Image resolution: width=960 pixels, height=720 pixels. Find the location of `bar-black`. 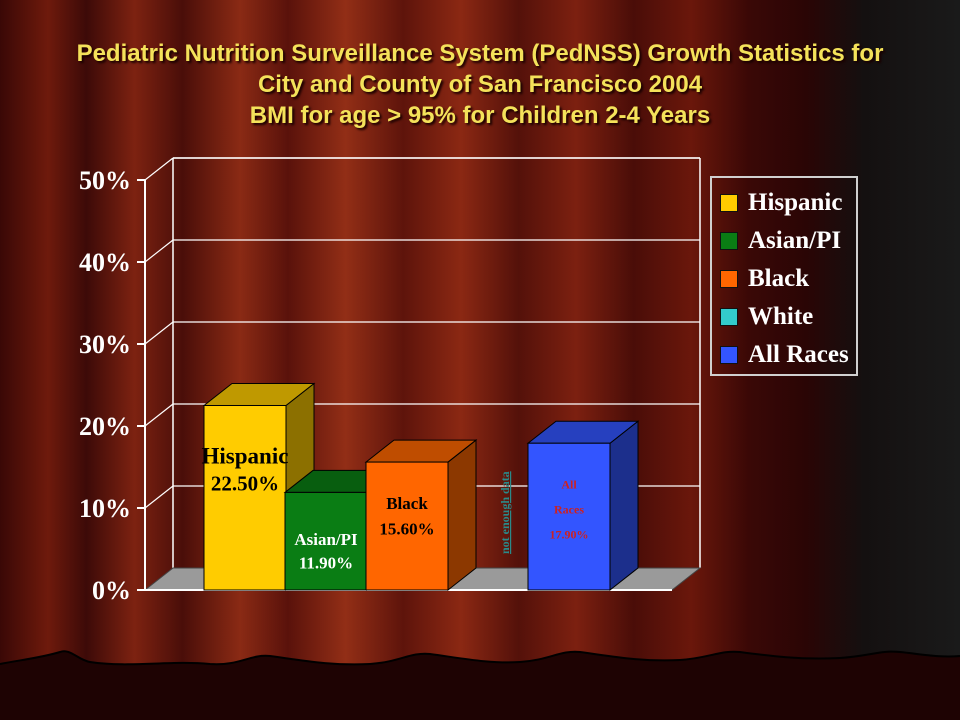

bar-black is located at coordinates (407, 526).